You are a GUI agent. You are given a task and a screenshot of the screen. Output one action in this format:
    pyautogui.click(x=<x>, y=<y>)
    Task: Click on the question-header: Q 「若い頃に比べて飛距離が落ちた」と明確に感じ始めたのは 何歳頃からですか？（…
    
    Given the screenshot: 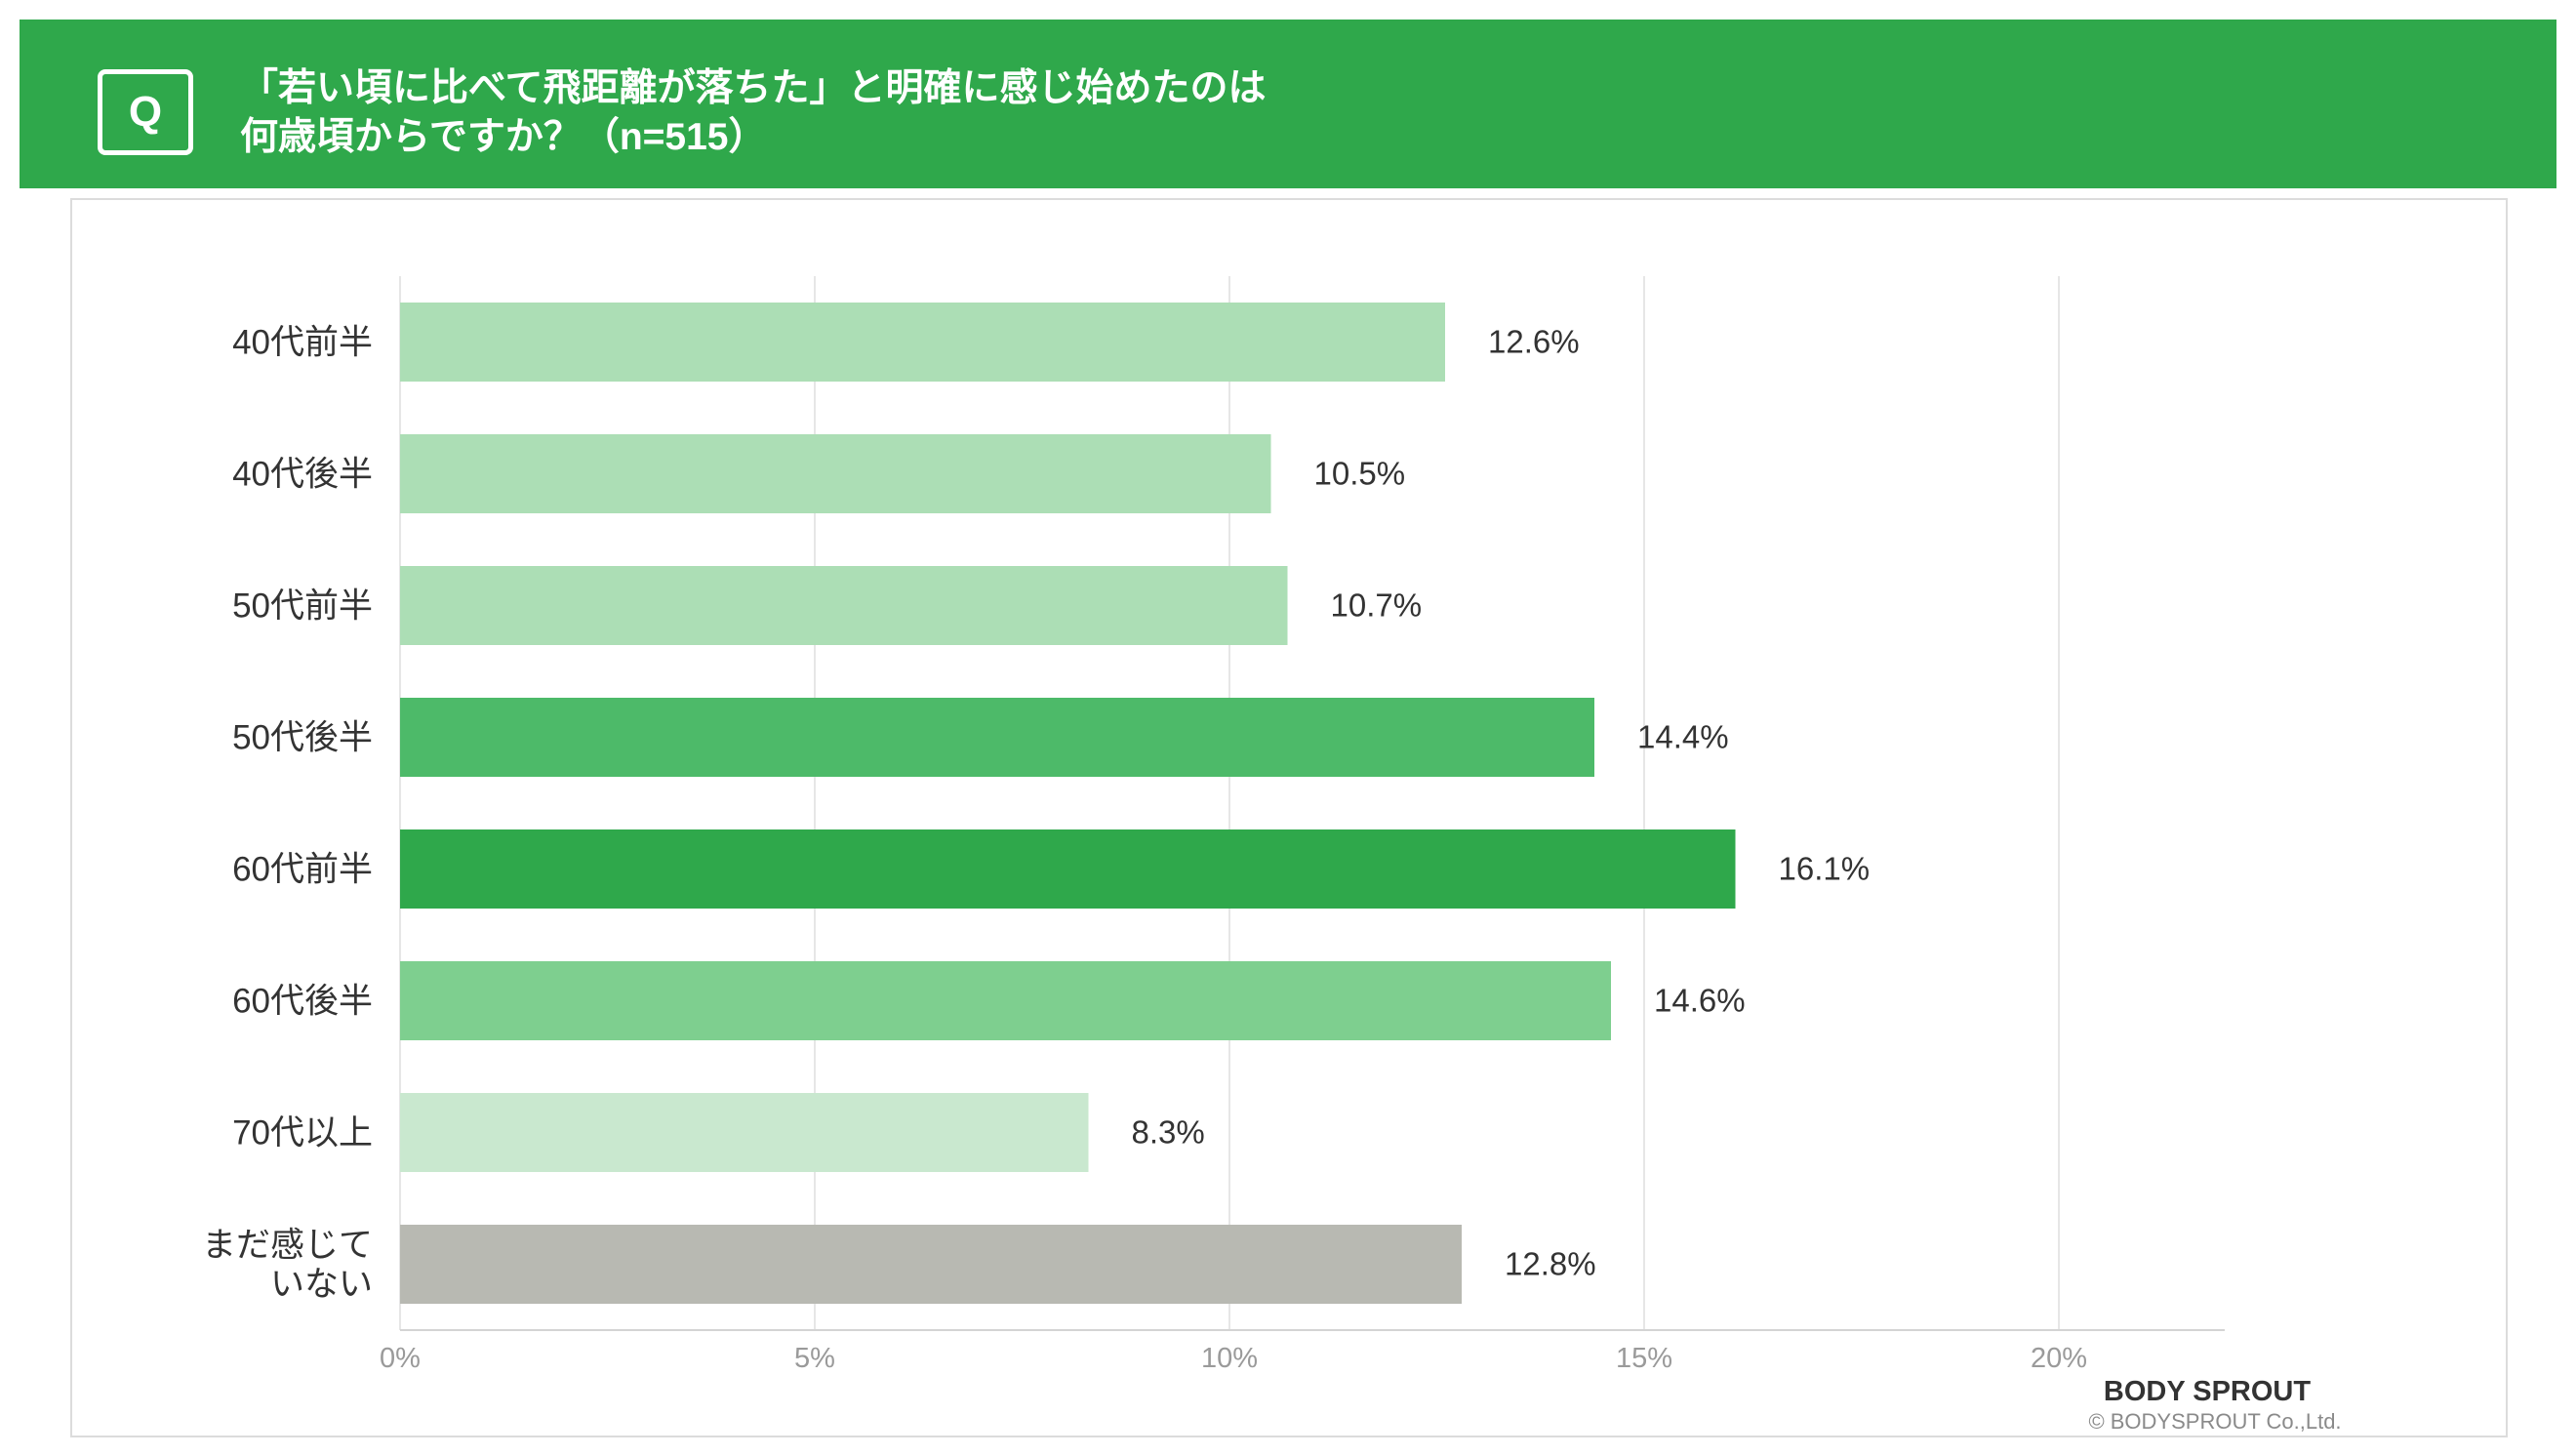 What is the action you would take?
    pyautogui.click(x=1288, y=104)
    